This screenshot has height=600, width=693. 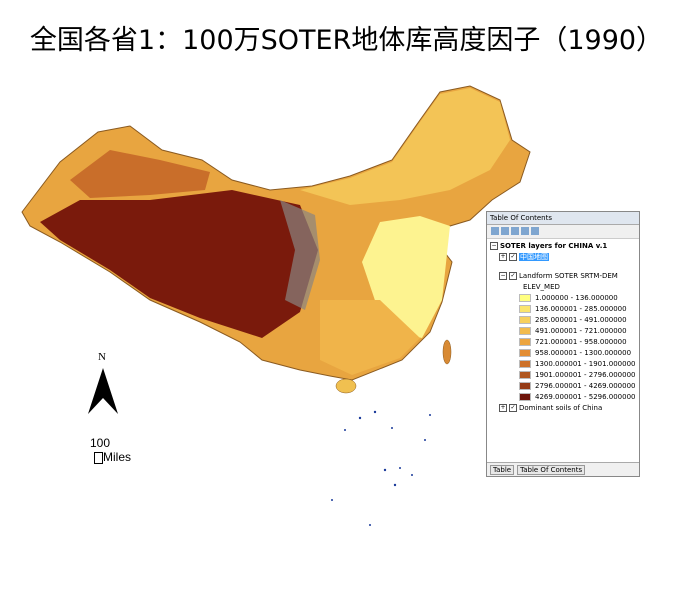 I want to click on legend-label: 721.000001 - 958.000000, so click(x=581, y=342).